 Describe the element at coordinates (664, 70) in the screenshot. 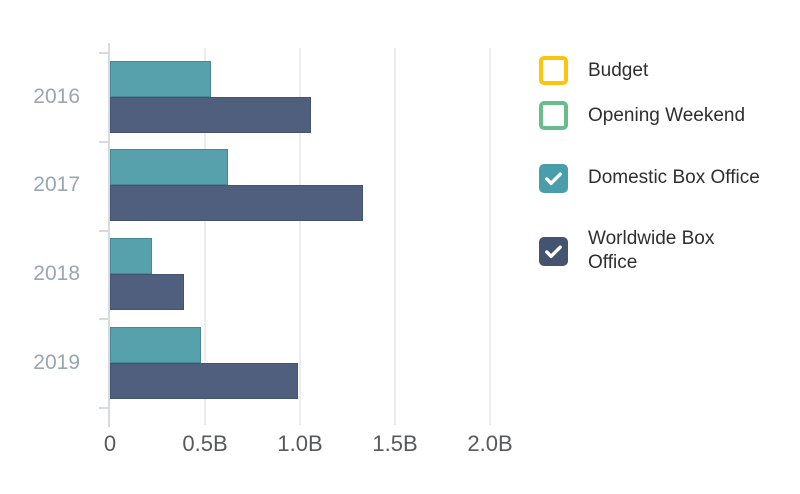

I see `legend-row-budget: Budget` at that location.